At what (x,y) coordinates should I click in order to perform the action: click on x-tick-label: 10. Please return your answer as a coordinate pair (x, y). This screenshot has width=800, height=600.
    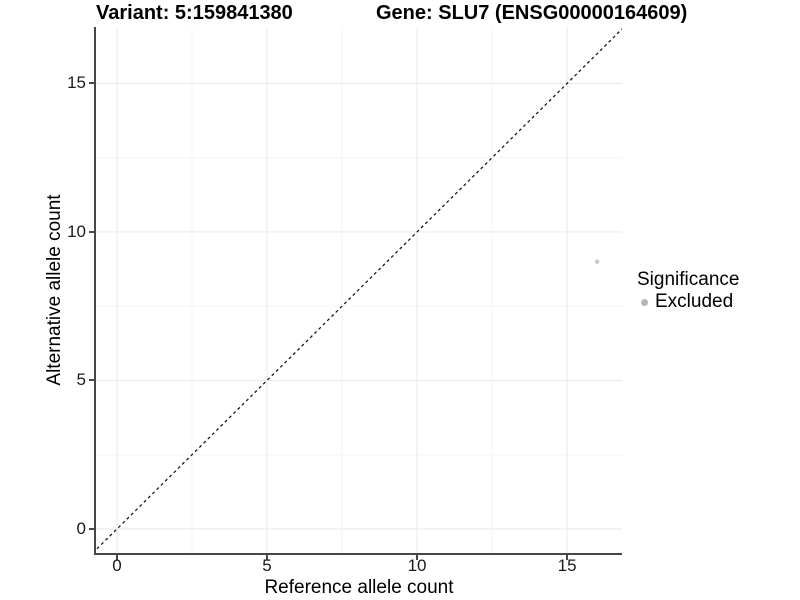
    Looking at the image, I should click on (417, 565).